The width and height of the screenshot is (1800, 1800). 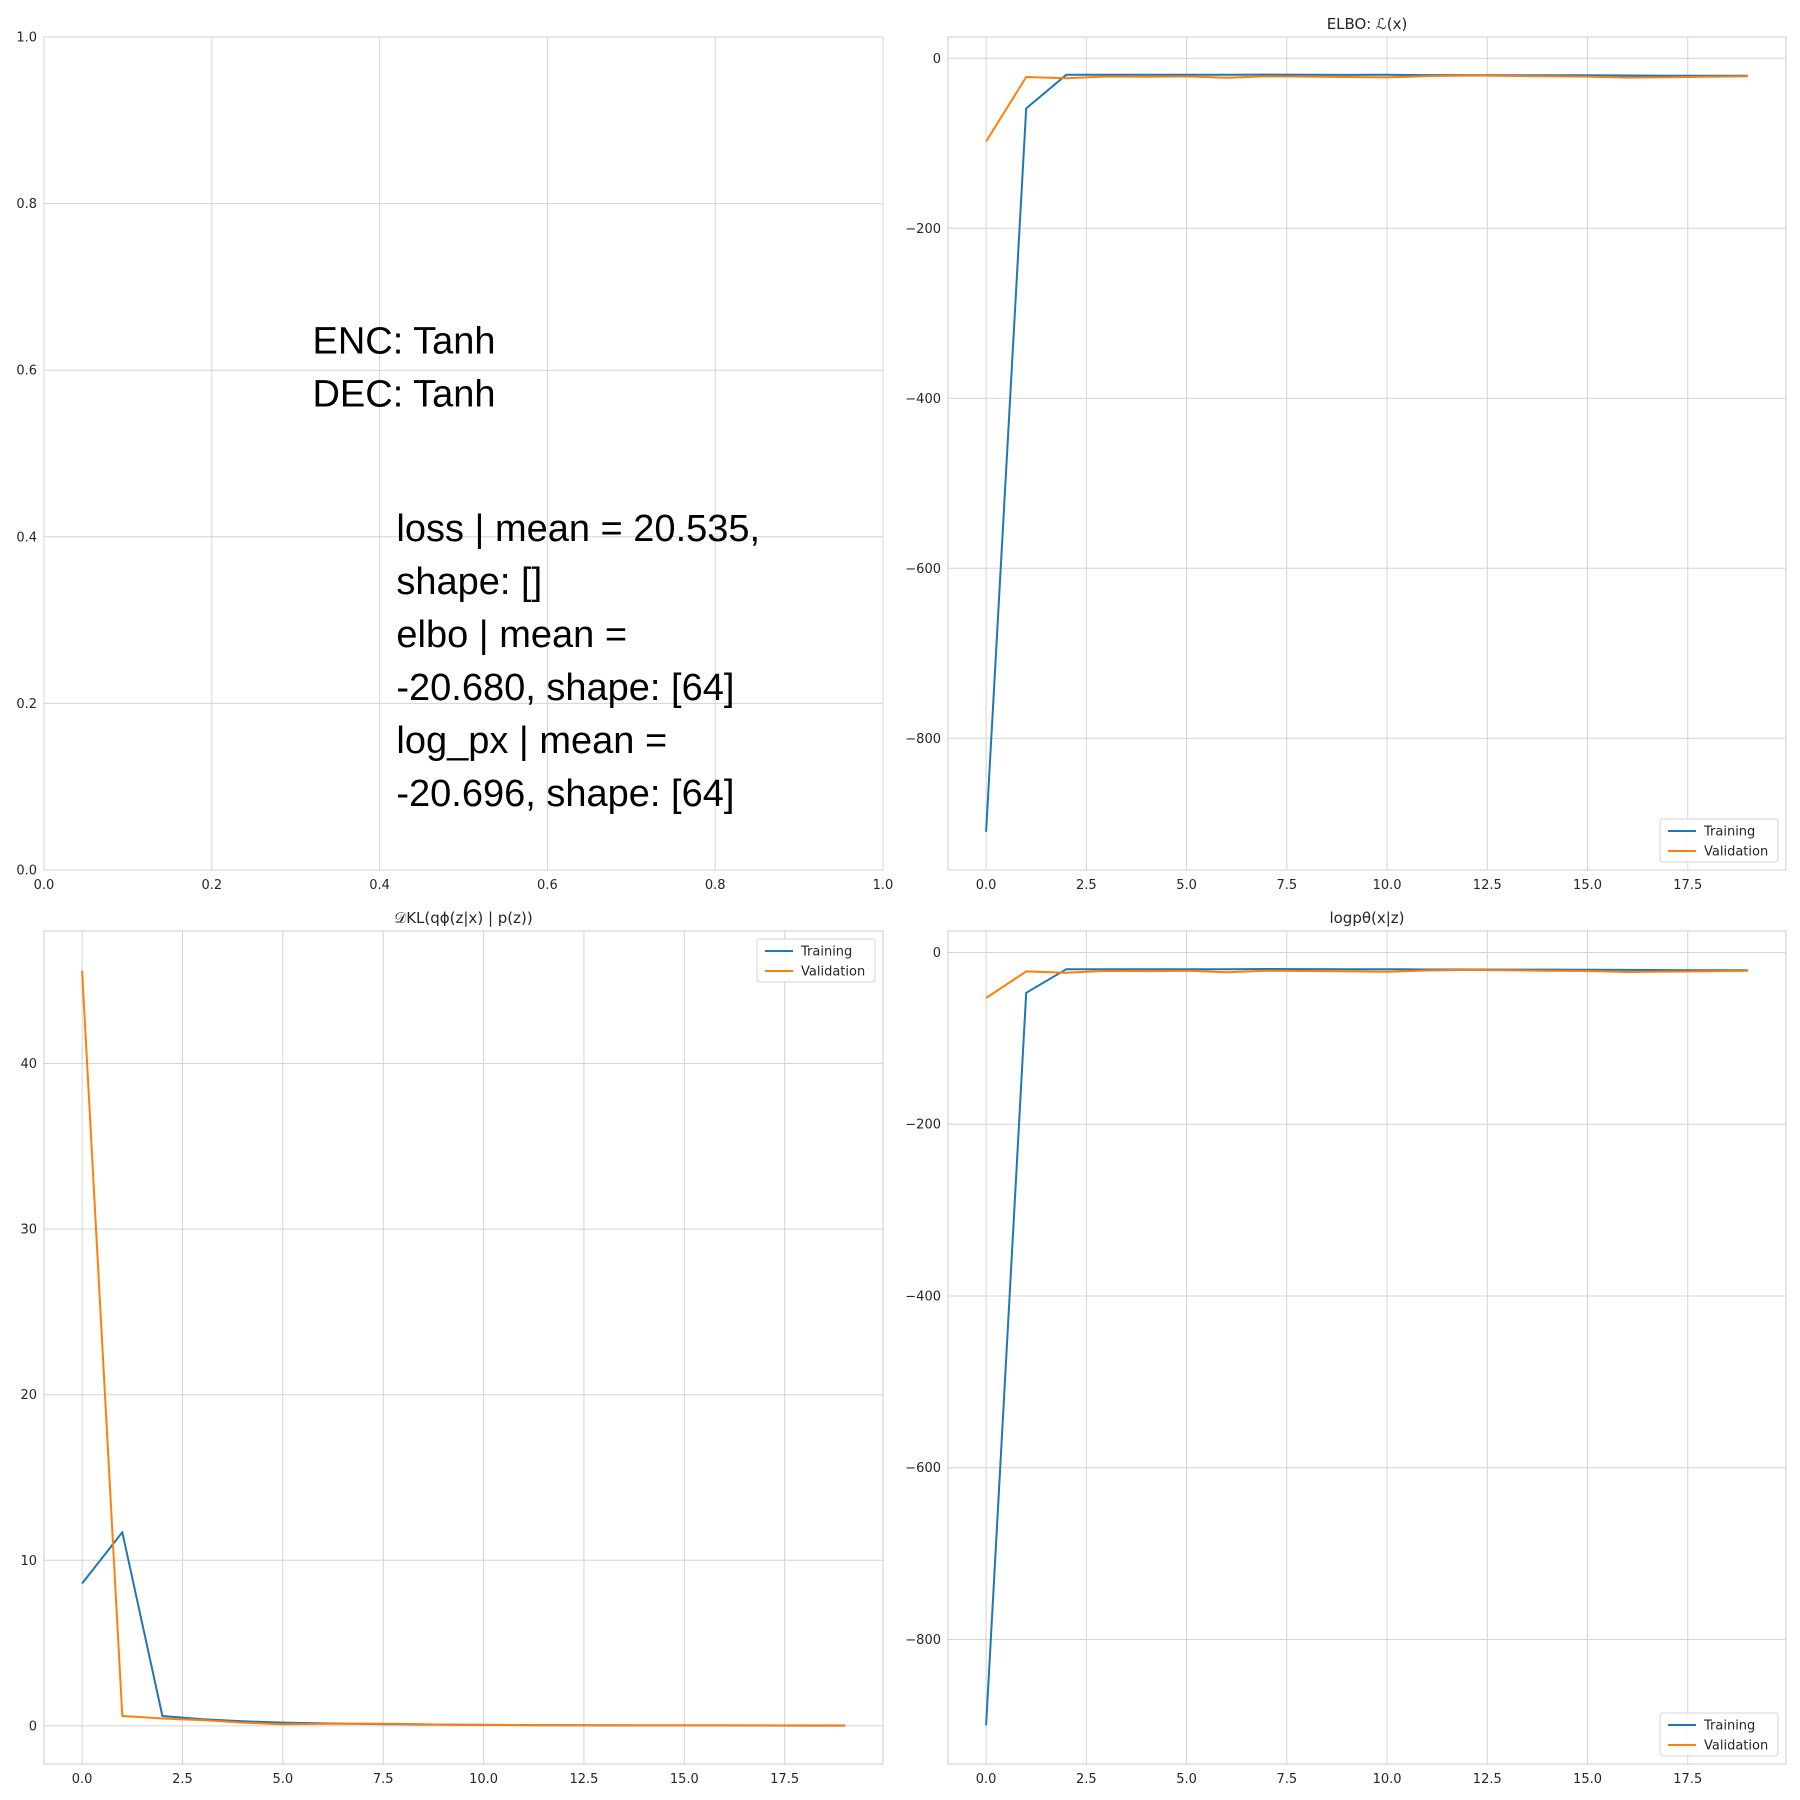 What do you see at coordinates (1367, 24) in the screenshot?
I see `chart-title: ELBO: ℒ(x)` at bounding box center [1367, 24].